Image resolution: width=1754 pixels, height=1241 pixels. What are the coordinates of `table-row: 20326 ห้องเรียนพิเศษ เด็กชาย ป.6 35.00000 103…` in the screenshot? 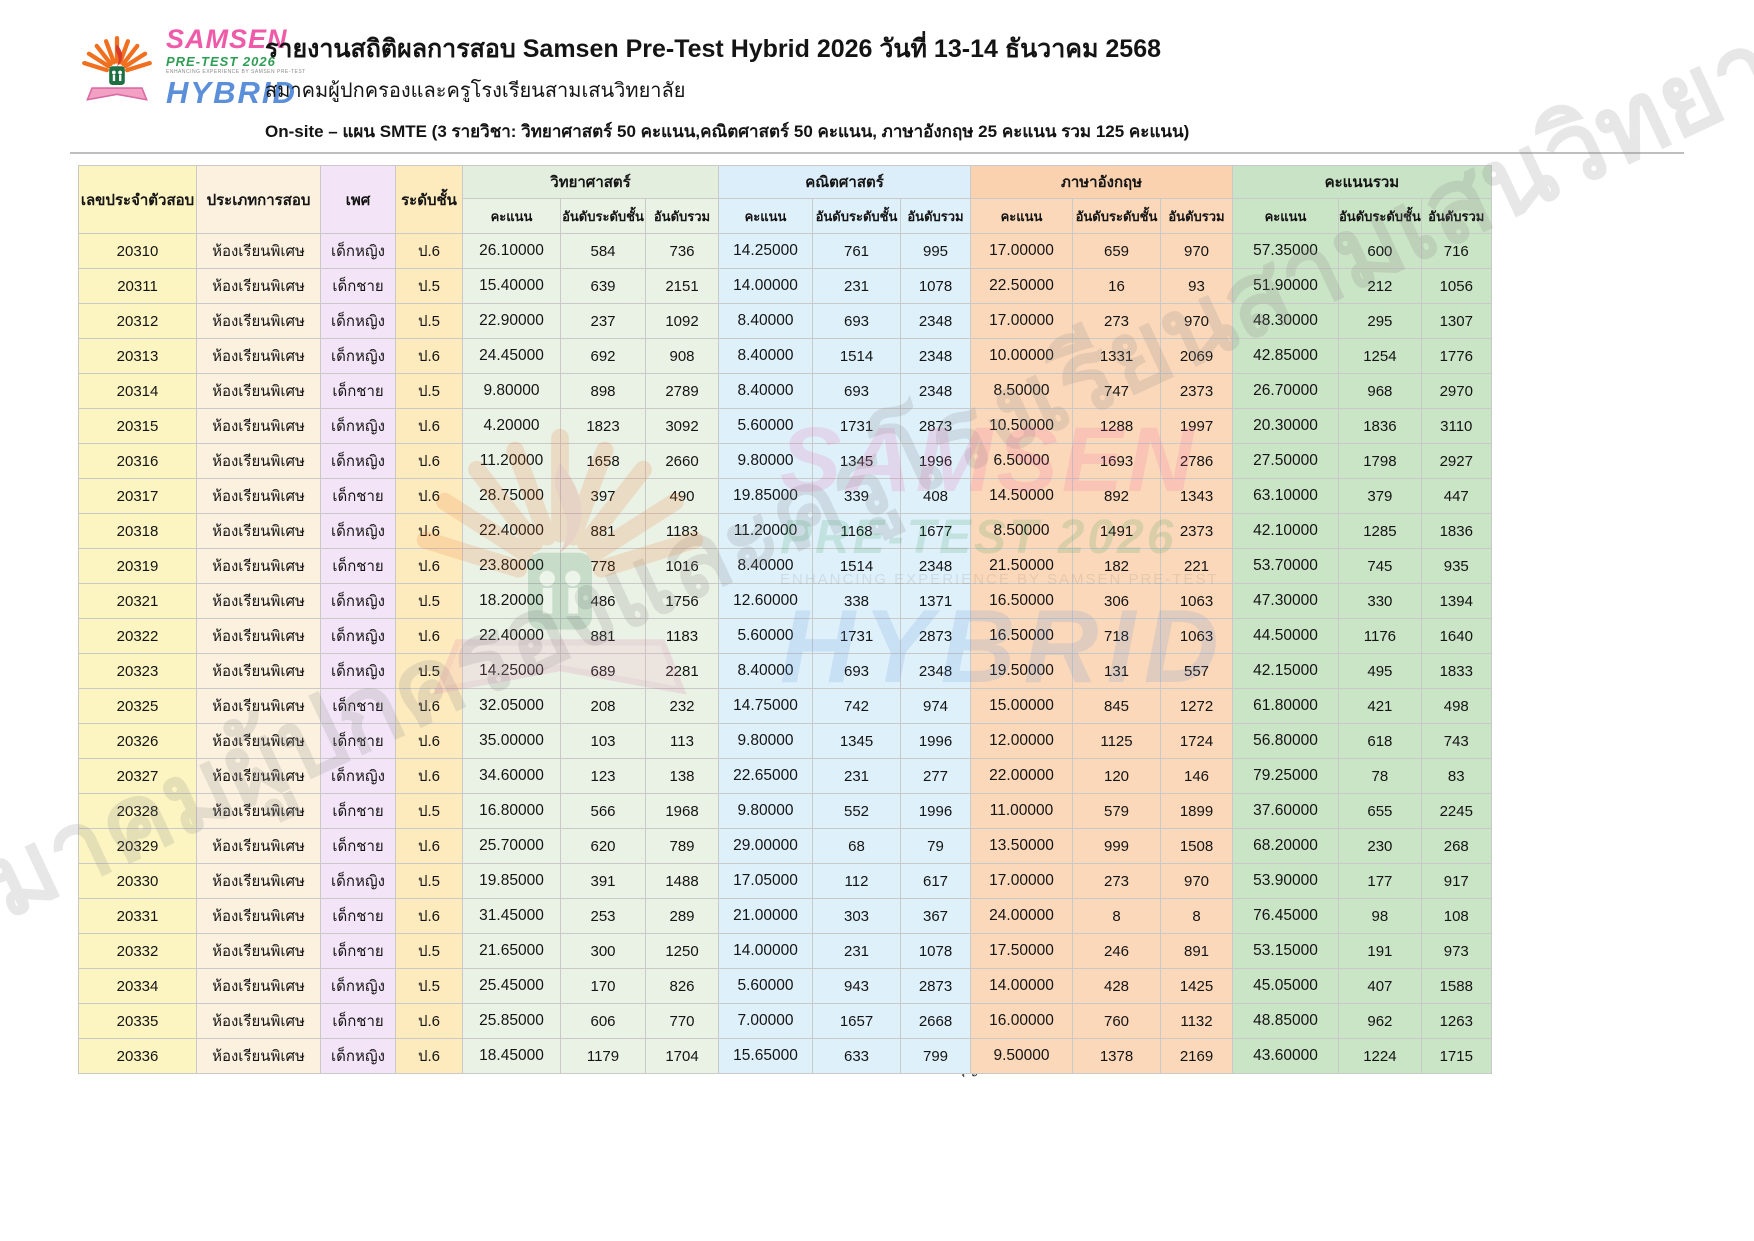 It's located at (785, 741).